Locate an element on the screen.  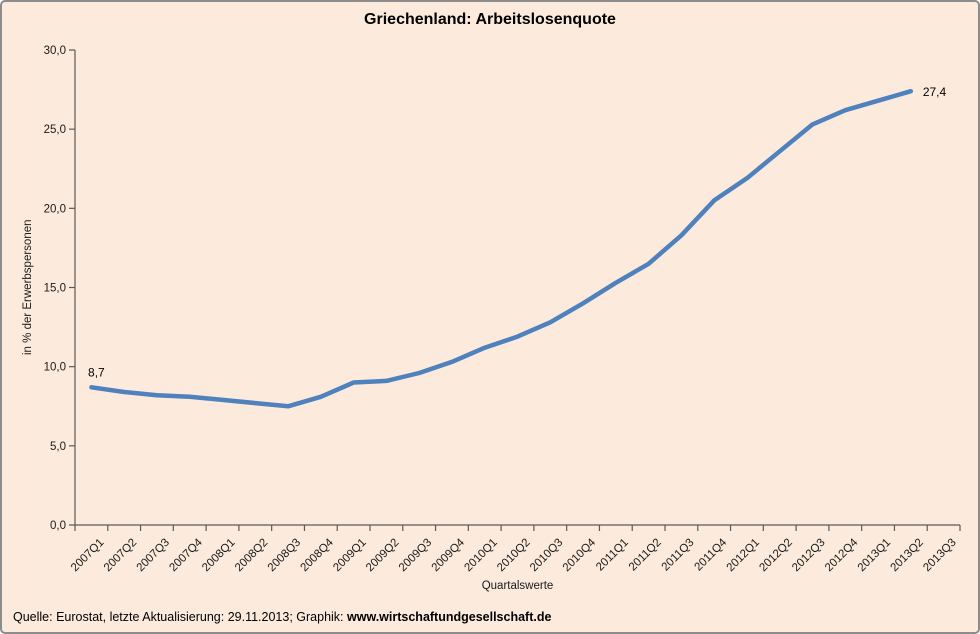
x-tick-label: 2009Q2 is located at coordinates (382, 555).